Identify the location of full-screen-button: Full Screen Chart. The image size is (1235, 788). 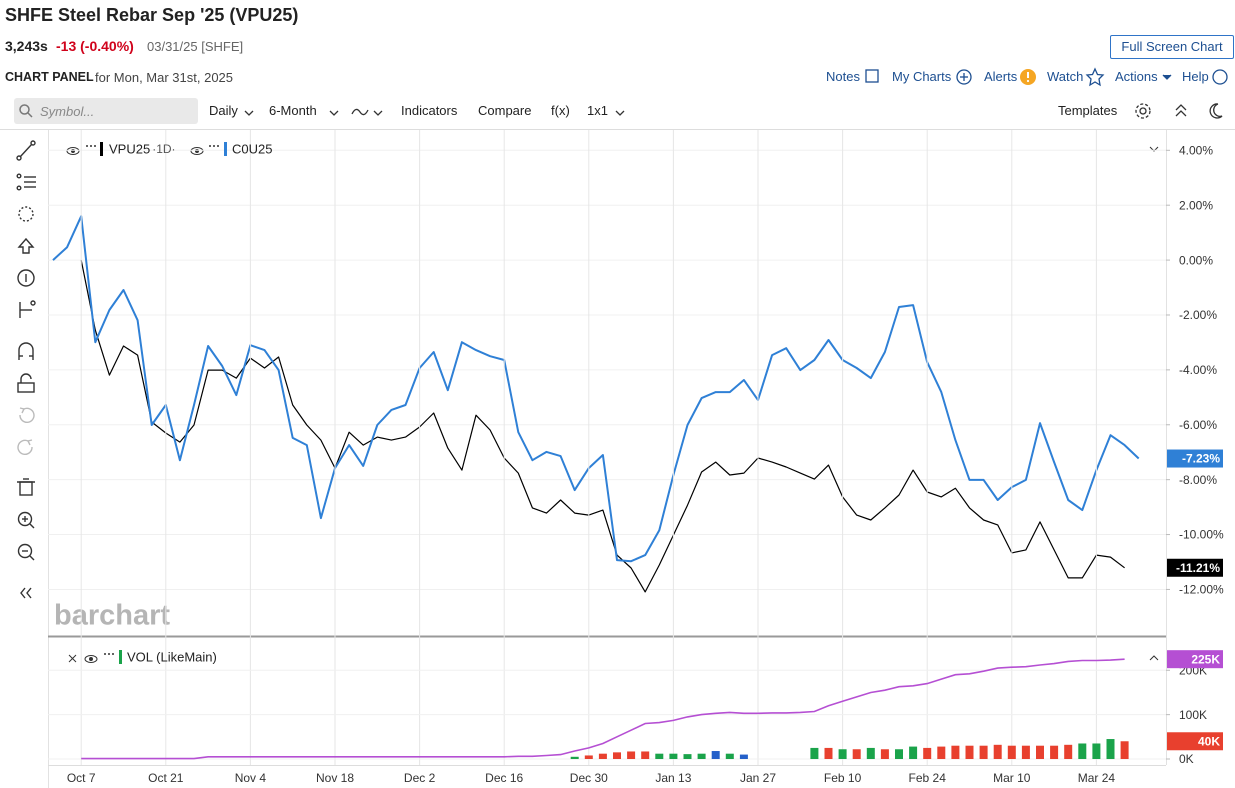
(1172, 47).